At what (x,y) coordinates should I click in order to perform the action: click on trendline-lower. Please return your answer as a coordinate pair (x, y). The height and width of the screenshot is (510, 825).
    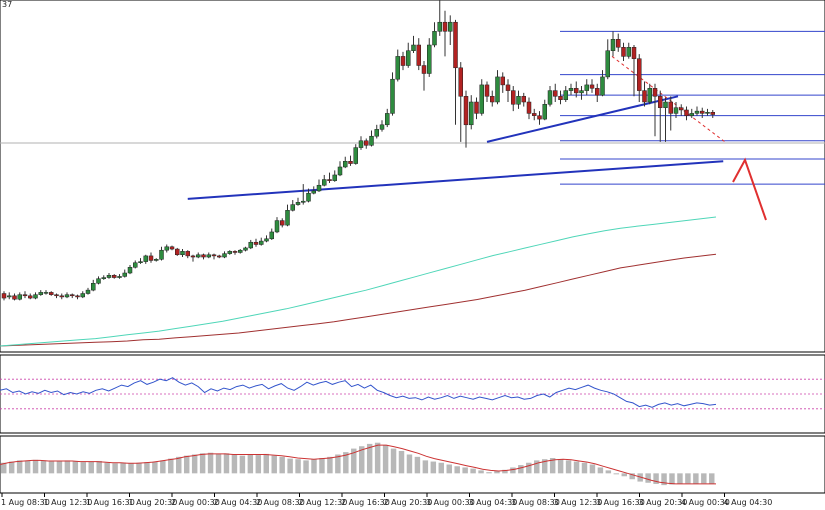
    Looking at the image, I should click on (455, 180).